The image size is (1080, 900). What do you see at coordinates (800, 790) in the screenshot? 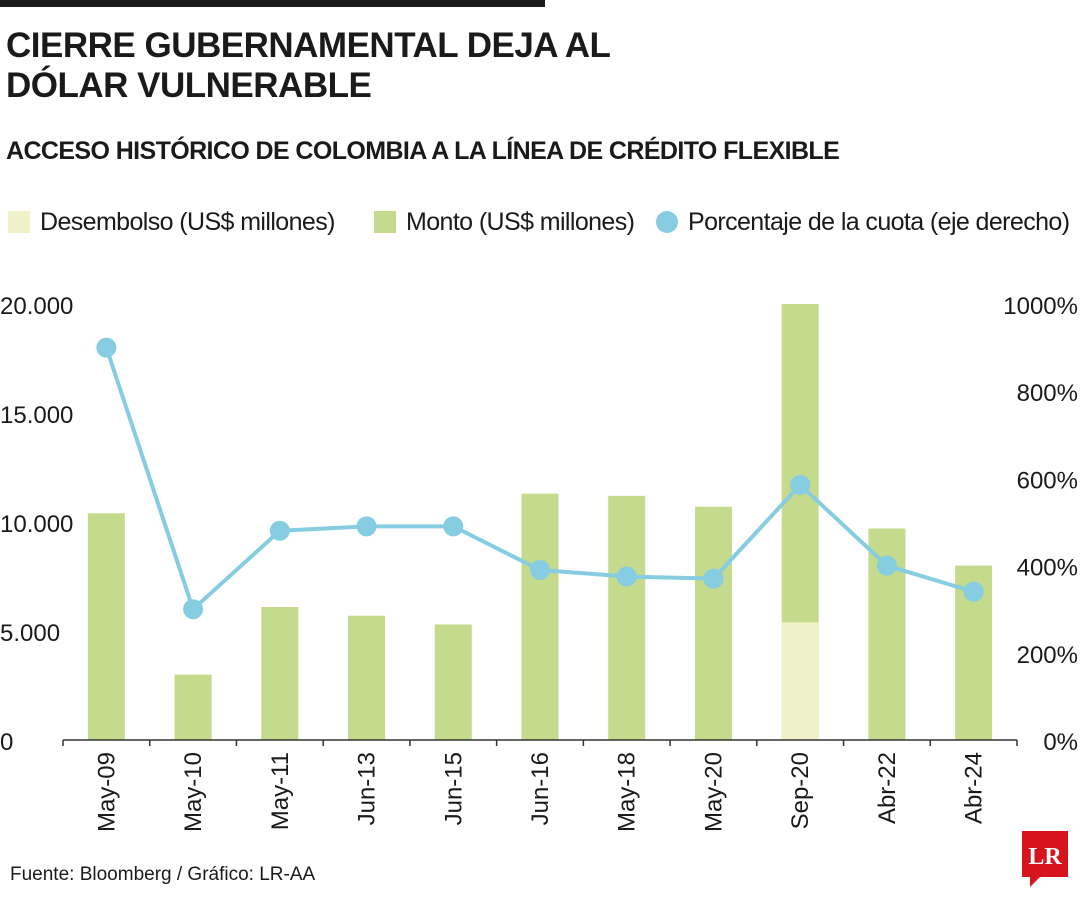
I see `x-tick-label: Sep-20` at bounding box center [800, 790].